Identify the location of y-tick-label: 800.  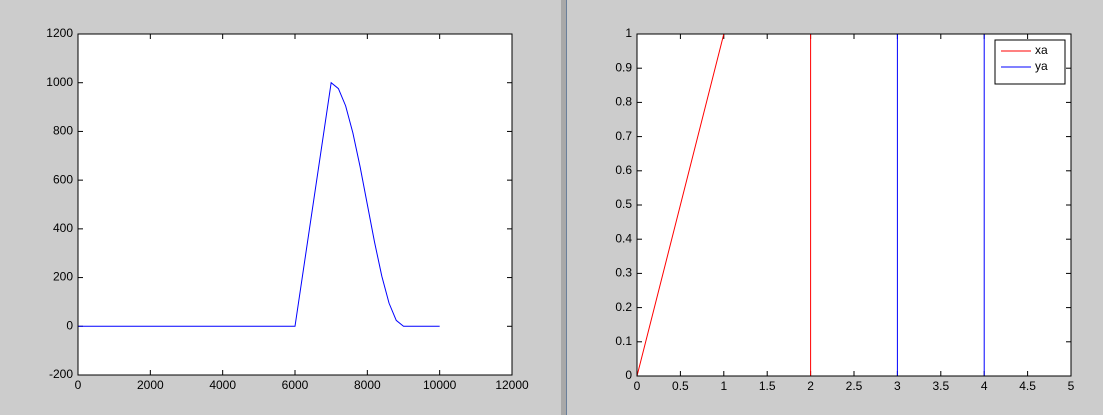
(63, 131).